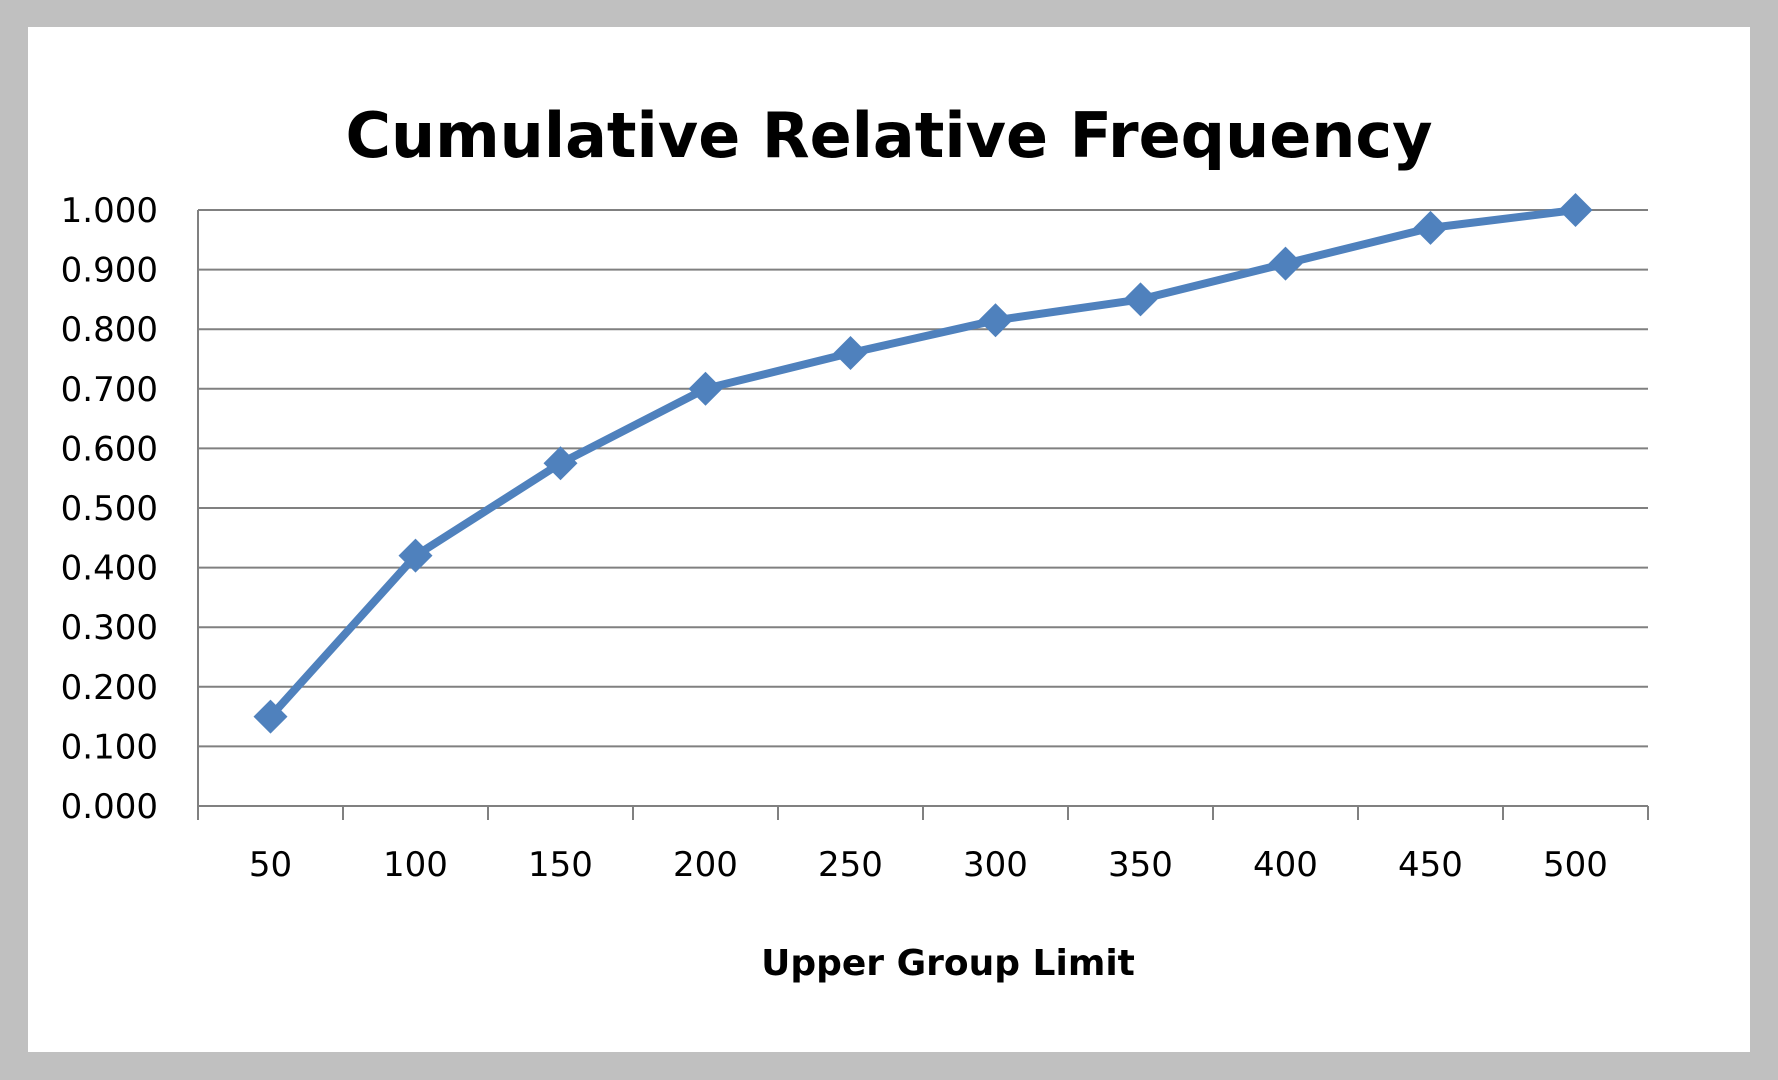  What do you see at coordinates (109, 390) in the screenshot?
I see `y-tick-label-0.700: 0.700` at bounding box center [109, 390].